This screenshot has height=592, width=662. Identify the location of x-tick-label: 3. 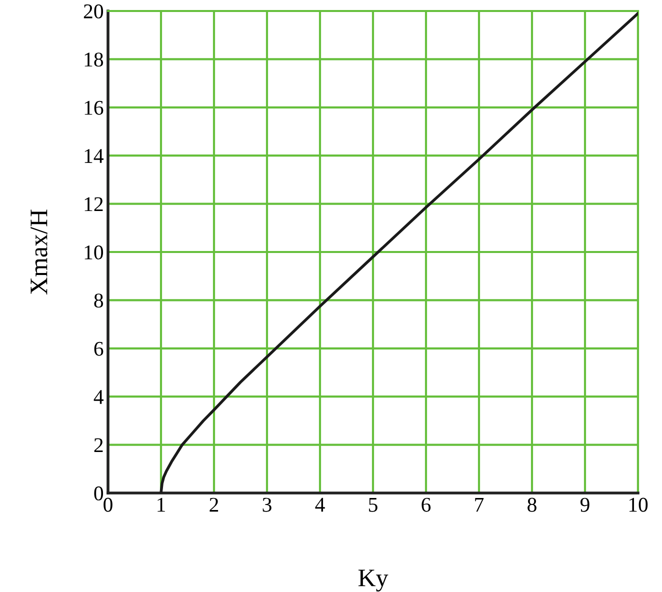
(267, 505).